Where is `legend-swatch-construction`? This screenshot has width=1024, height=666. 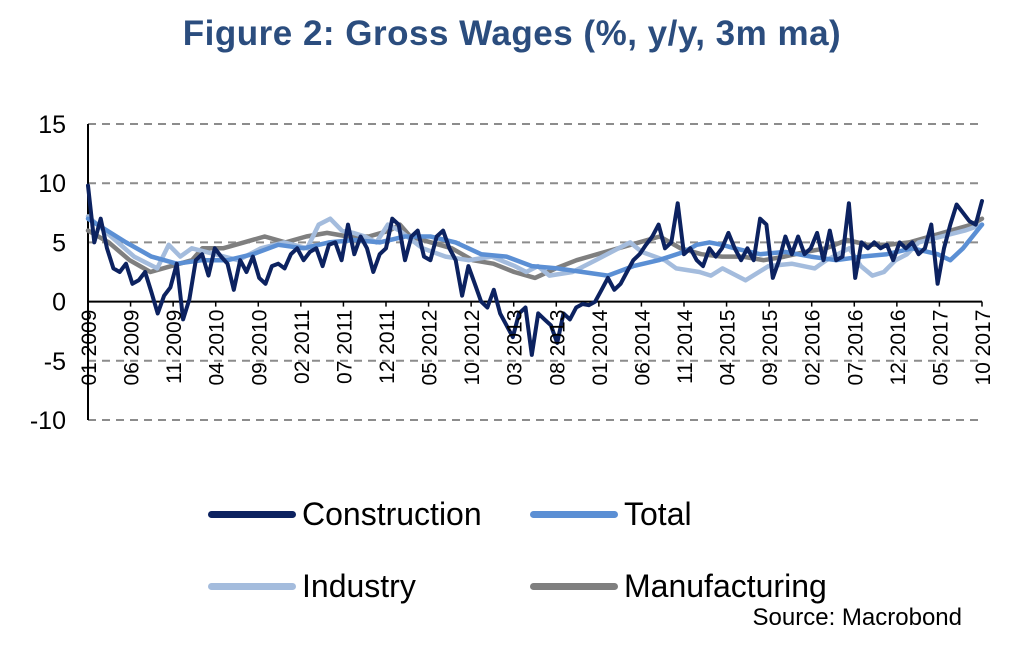 legend-swatch-construction is located at coordinates (252, 514).